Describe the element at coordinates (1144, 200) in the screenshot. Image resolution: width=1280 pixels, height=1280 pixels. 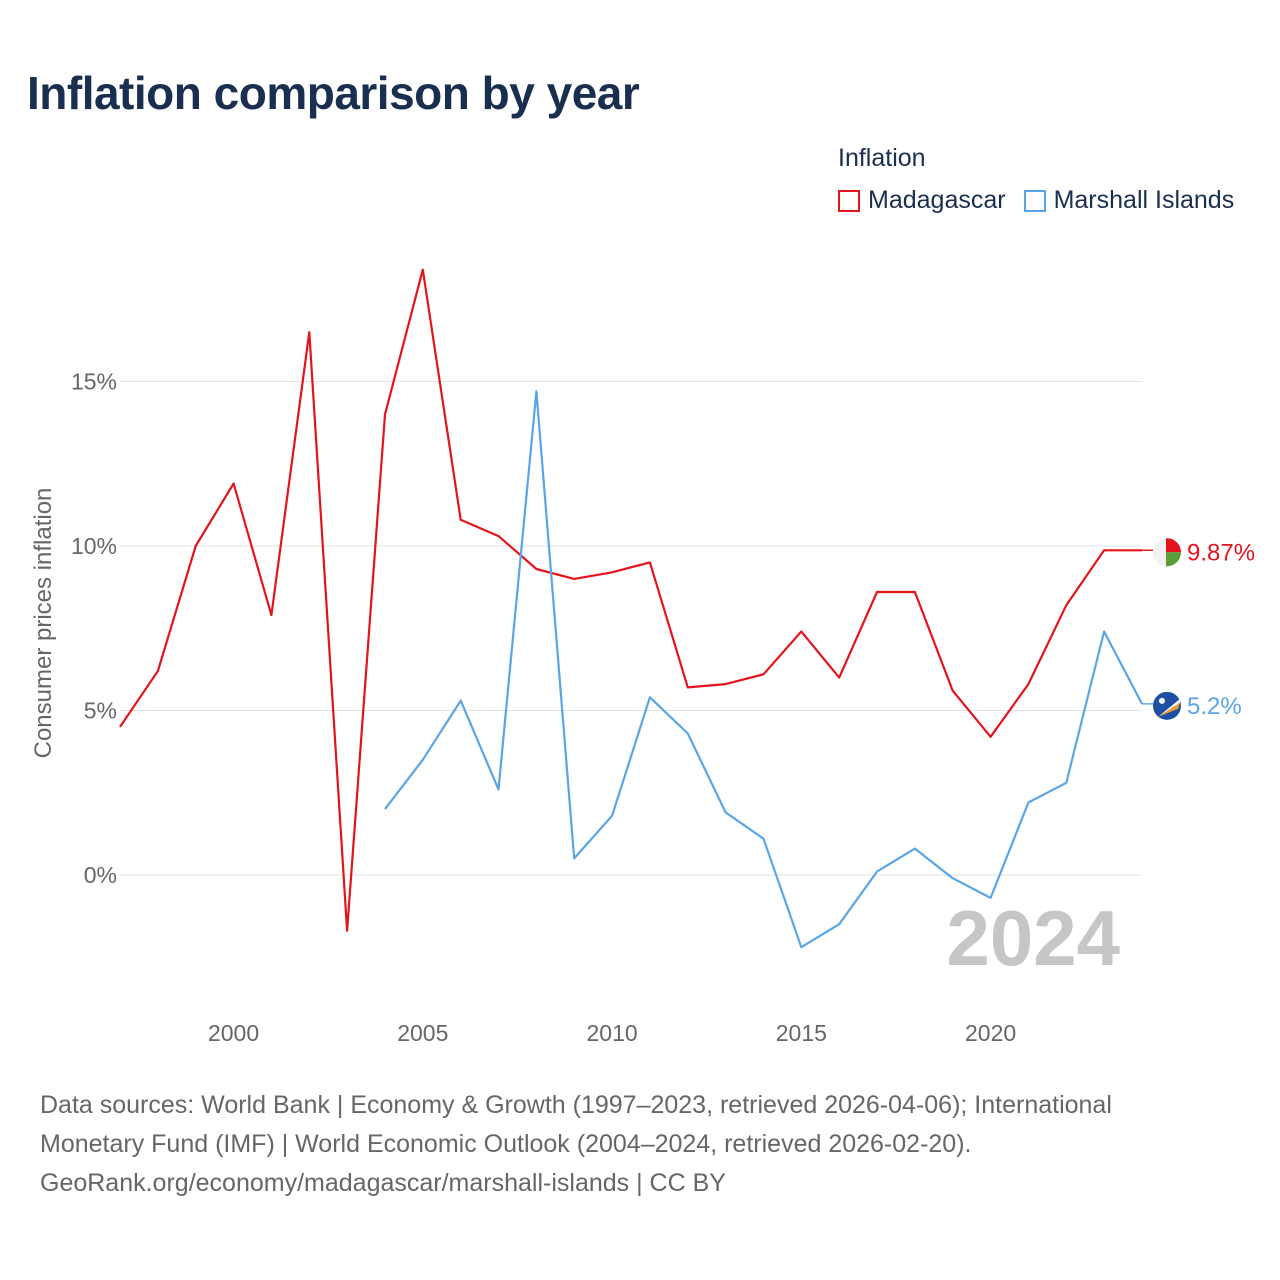
I see `legend-label-marshall-islands: Marshall Islands` at that location.